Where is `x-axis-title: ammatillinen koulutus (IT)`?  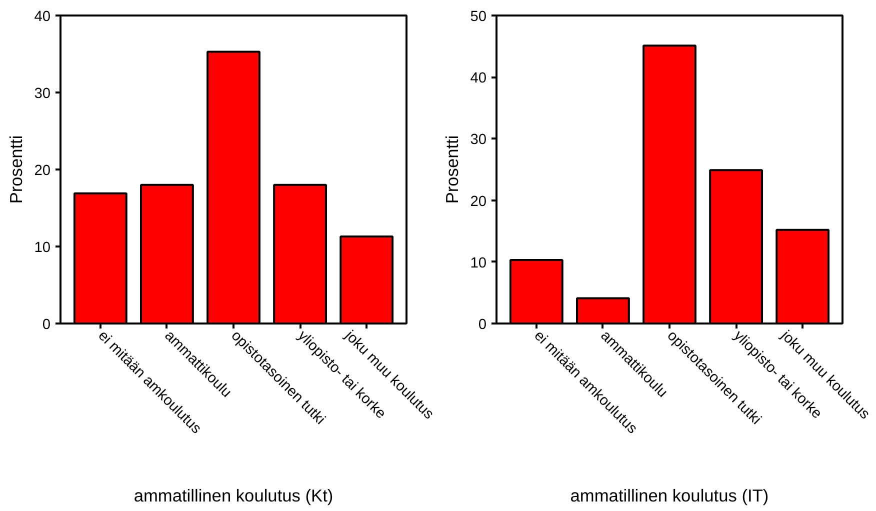
x-axis-title: ammatillinen koulutus (IT) is located at coordinates (669, 496).